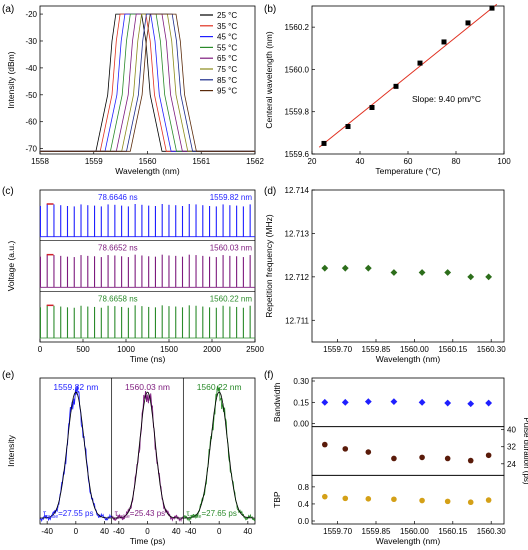  What do you see at coordinates (126, 349) in the screenshot?
I see `x-tick-label: 1000` at bounding box center [126, 349].